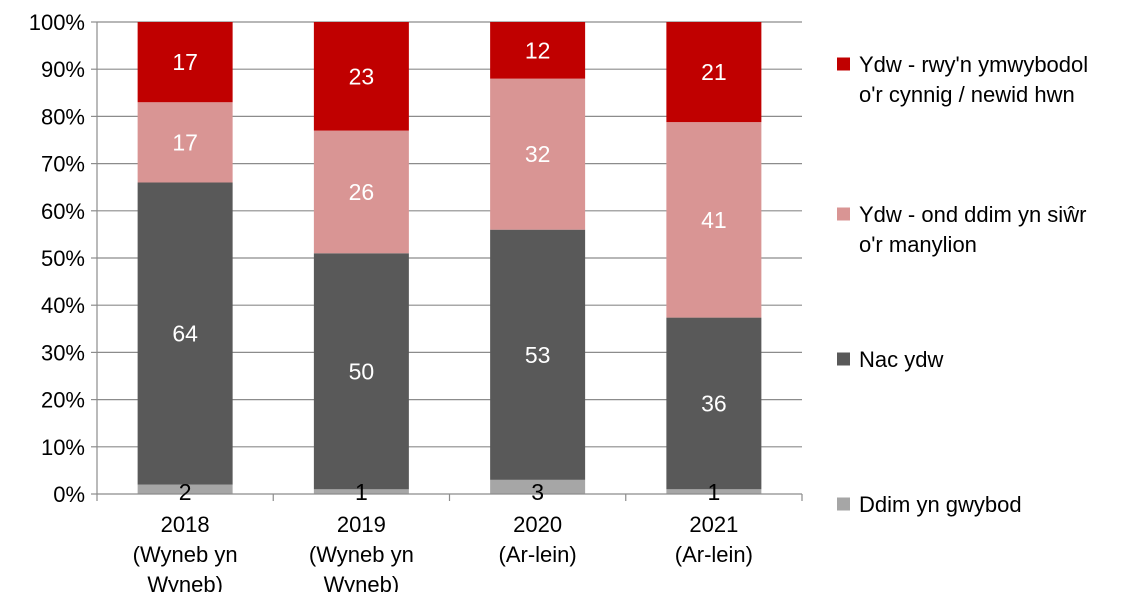  I want to click on x-tick-label: 2019, so click(361, 524).